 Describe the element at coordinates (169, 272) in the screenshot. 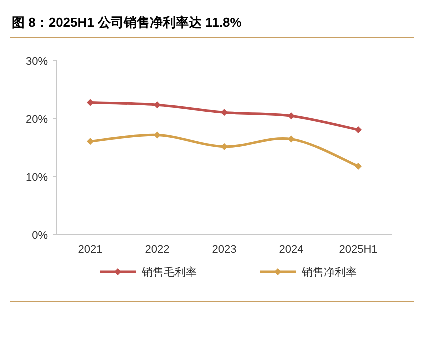

I see `legend-label: 销售毛利率` at that location.